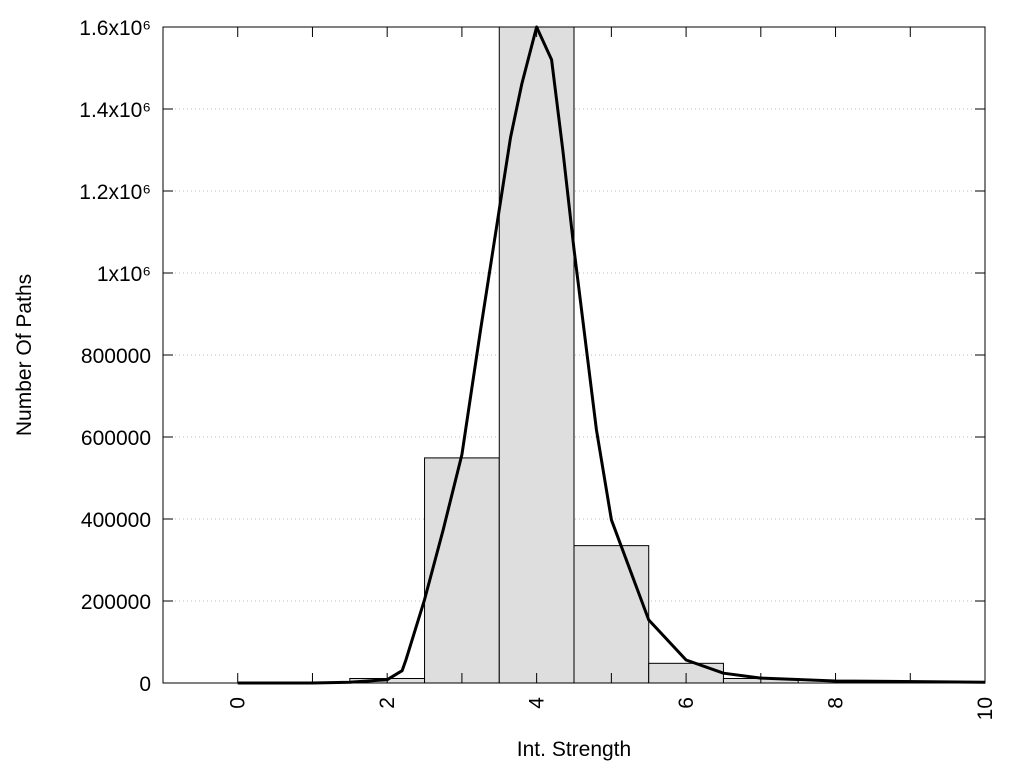  I want to click on y-tick-label: 200000, so click(116, 602).